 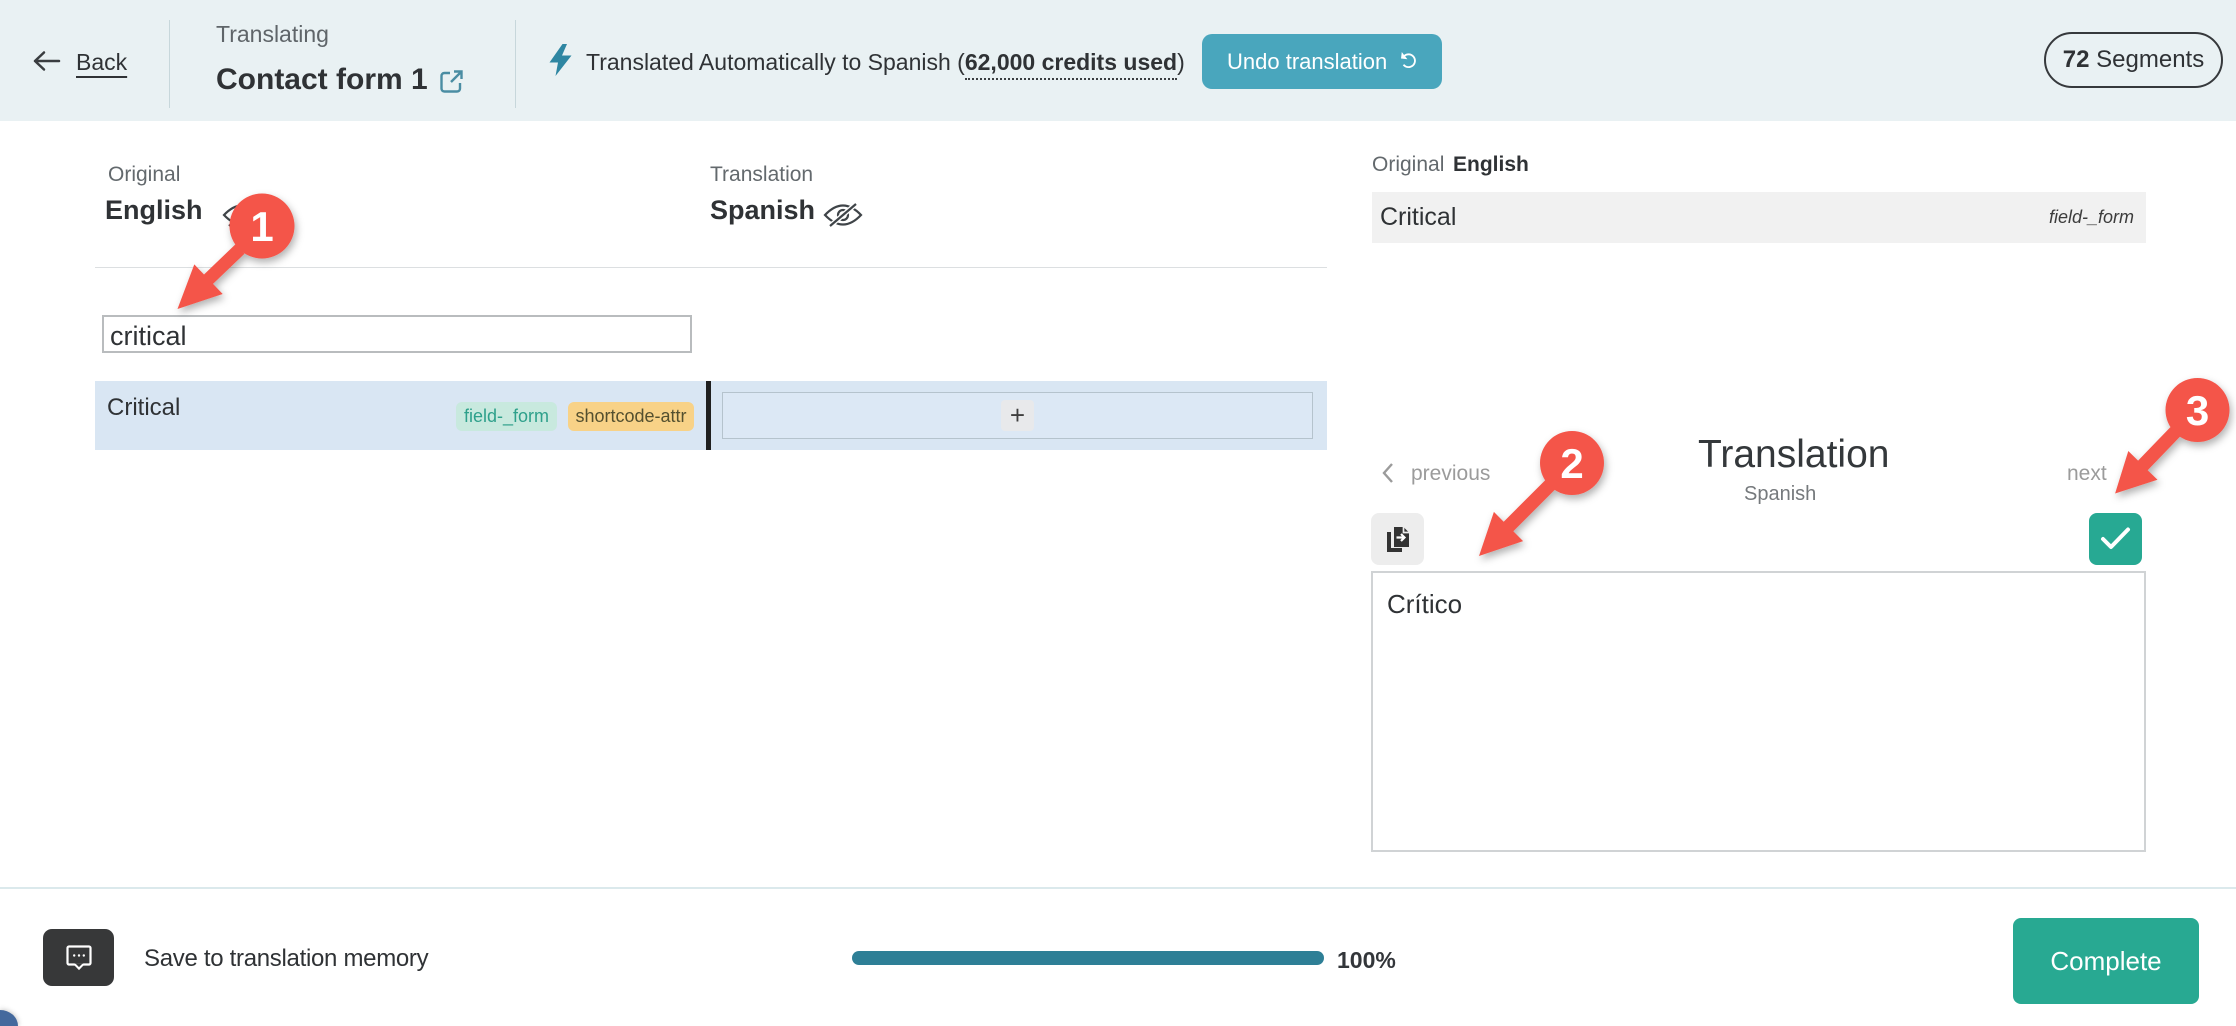 What do you see at coordinates (2197, 410) in the screenshot?
I see `svg-text: 3` at bounding box center [2197, 410].